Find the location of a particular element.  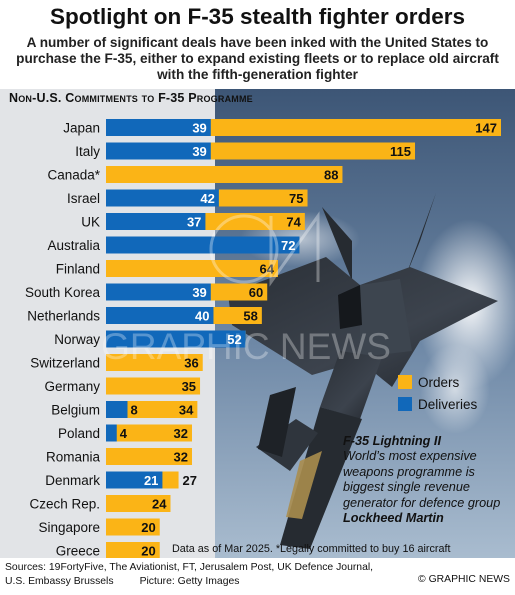

deliveries-swatch is located at coordinates (405, 404).